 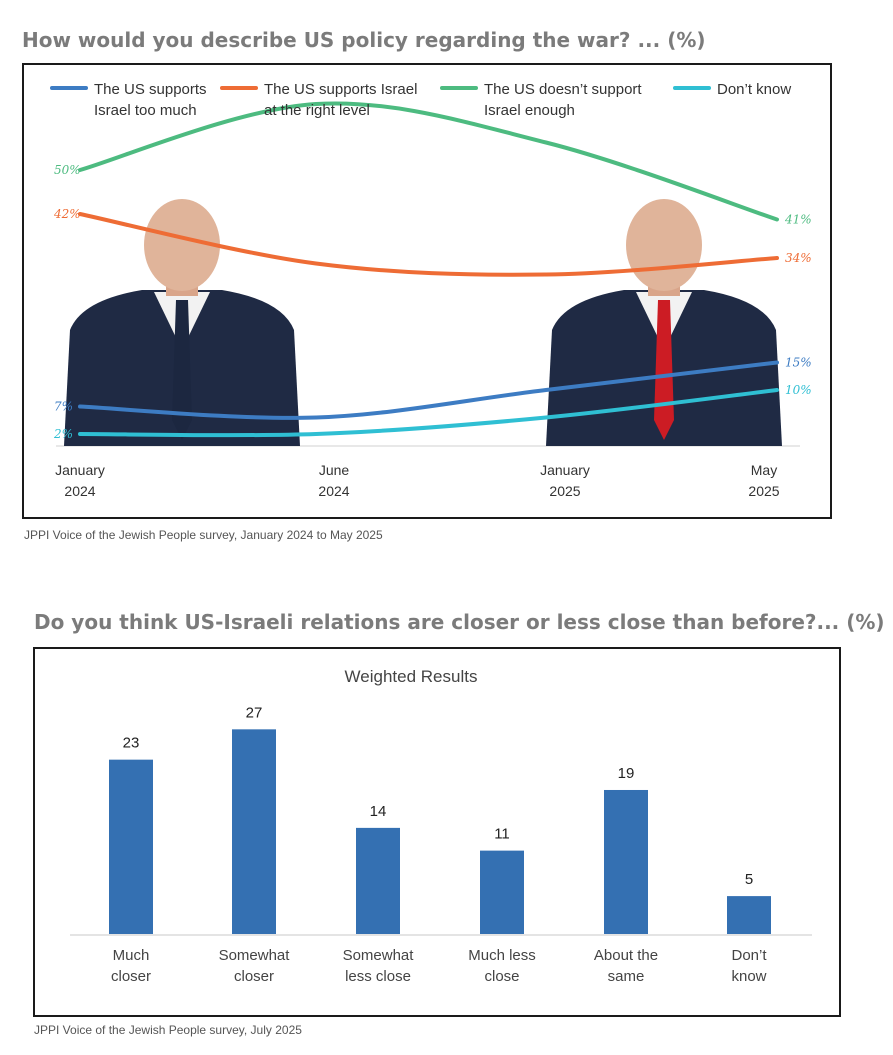 What do you see at coordinates (565, 470) in the screenshot?
I see `x-tick-label-2-0: January` at bounding box center [565, 470].